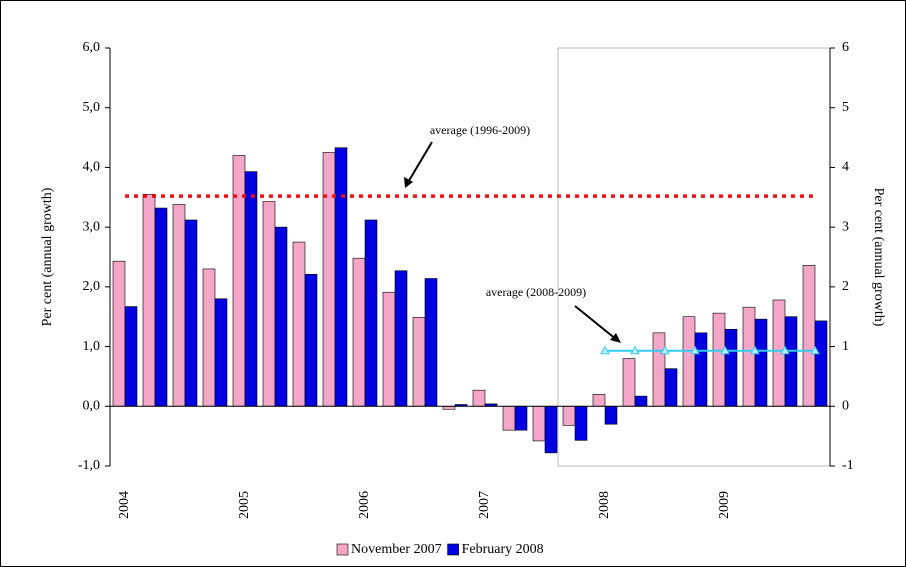 The image size is (906, 567). I want to click on y-tick-label: 5,0, so click(92, 107).